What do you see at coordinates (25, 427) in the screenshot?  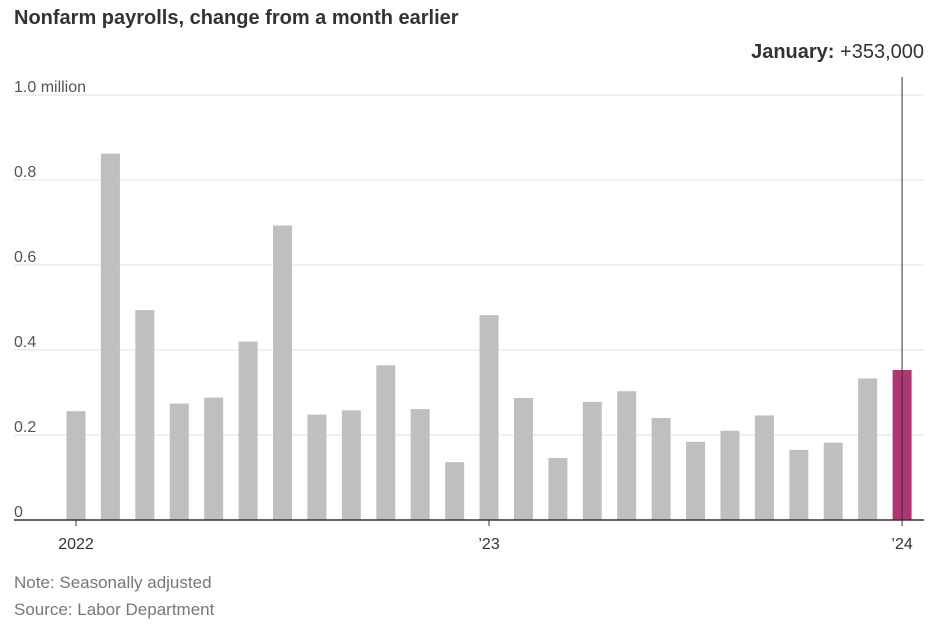 I see `y-tick-label: 0.2` at bounding box center [25, 427].